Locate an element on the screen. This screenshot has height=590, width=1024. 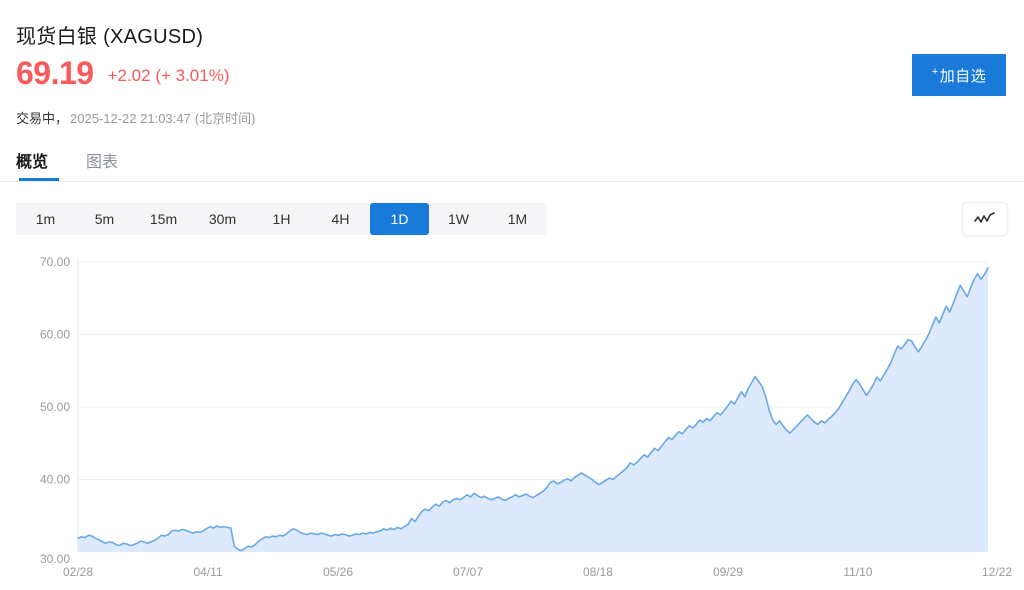
timeframe-30m-label: 30m is located at coordinates (222, 219).